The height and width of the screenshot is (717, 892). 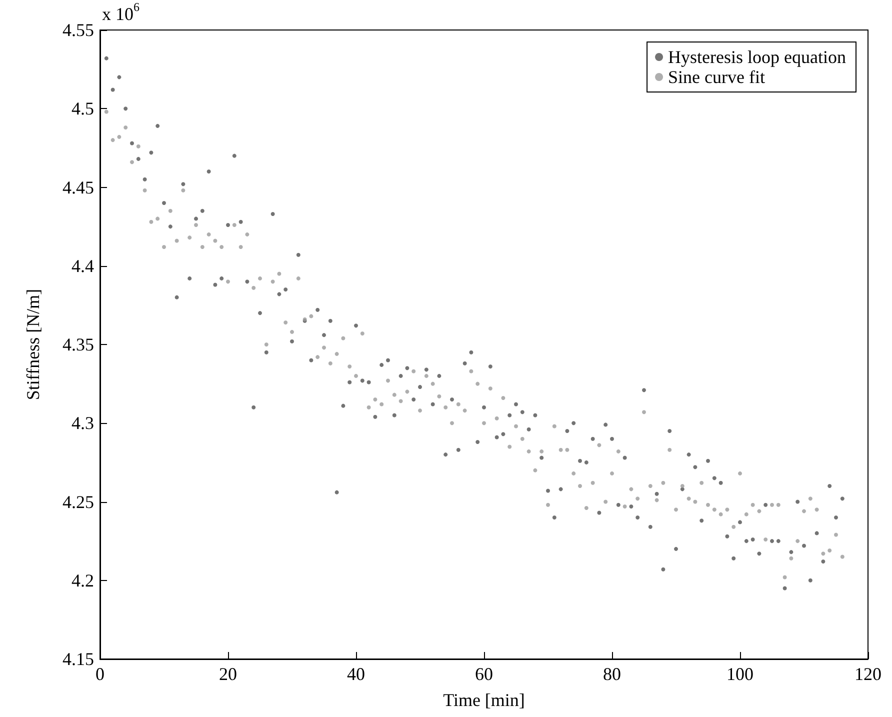 I want to click on y-tick-label: 4.15, so click(x=78, y=659).